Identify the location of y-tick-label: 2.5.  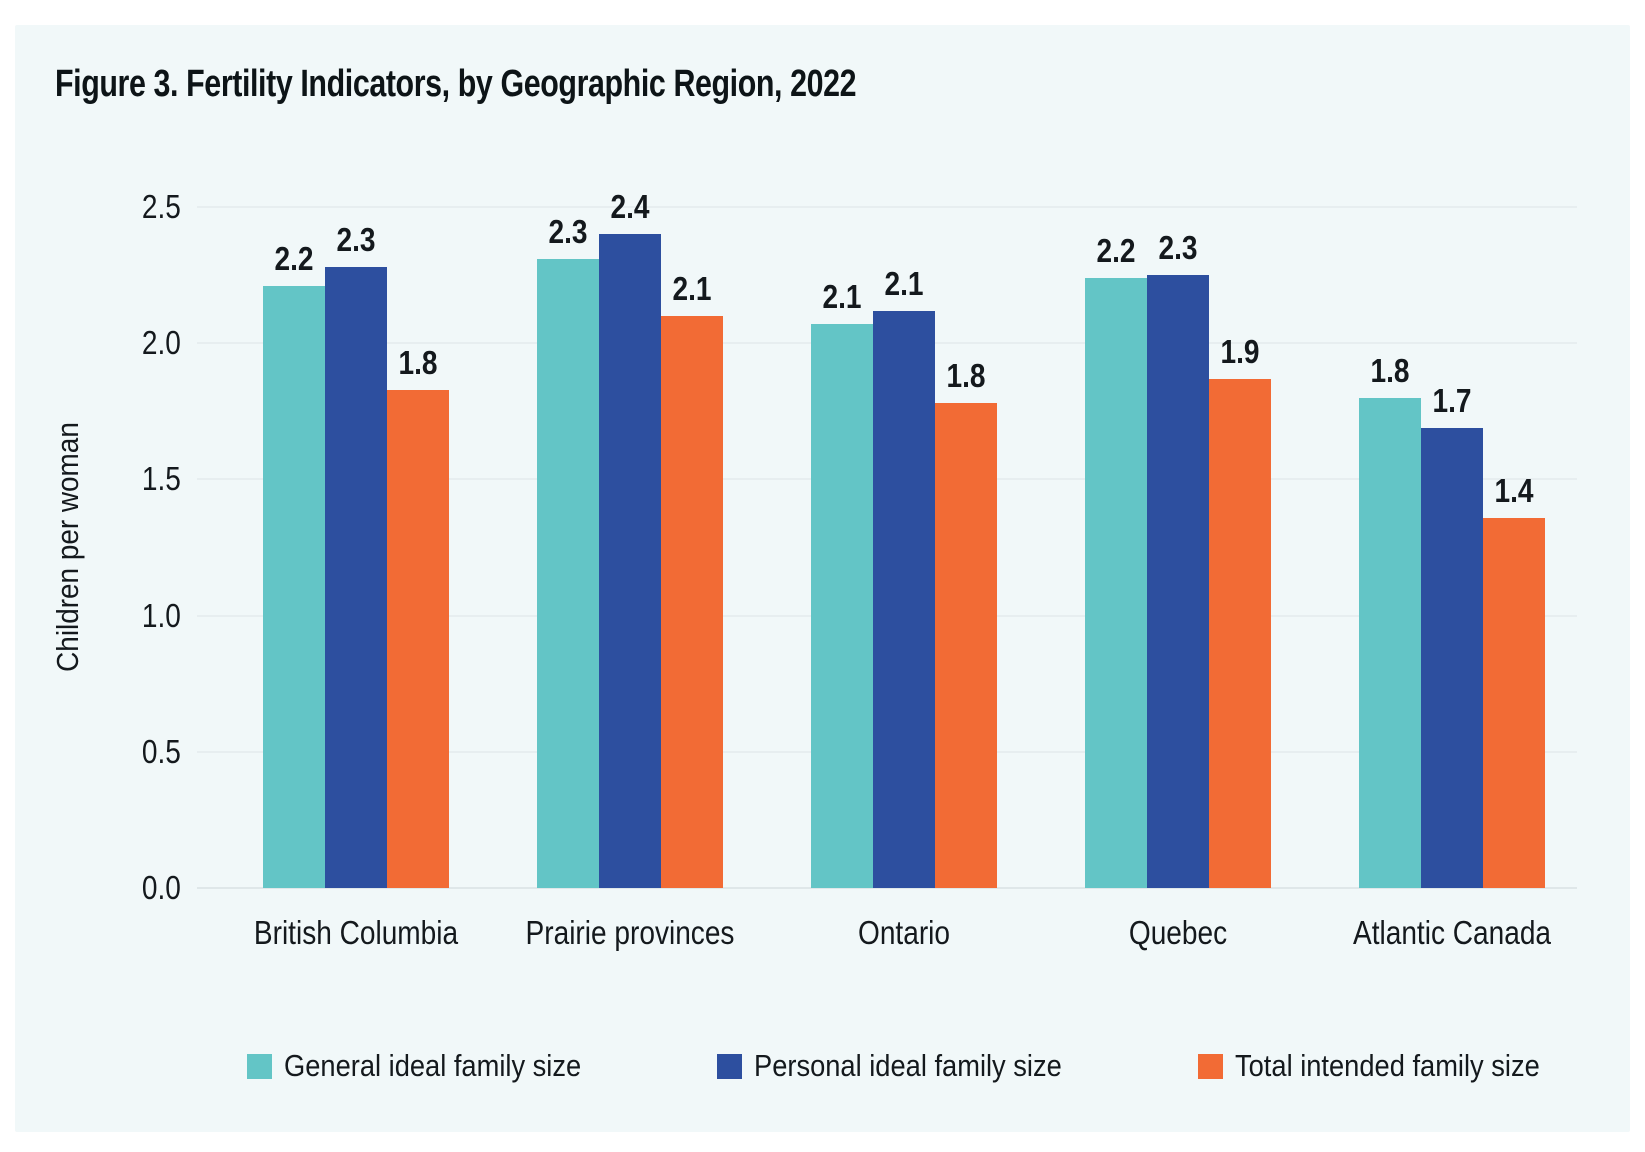
(161, 206).